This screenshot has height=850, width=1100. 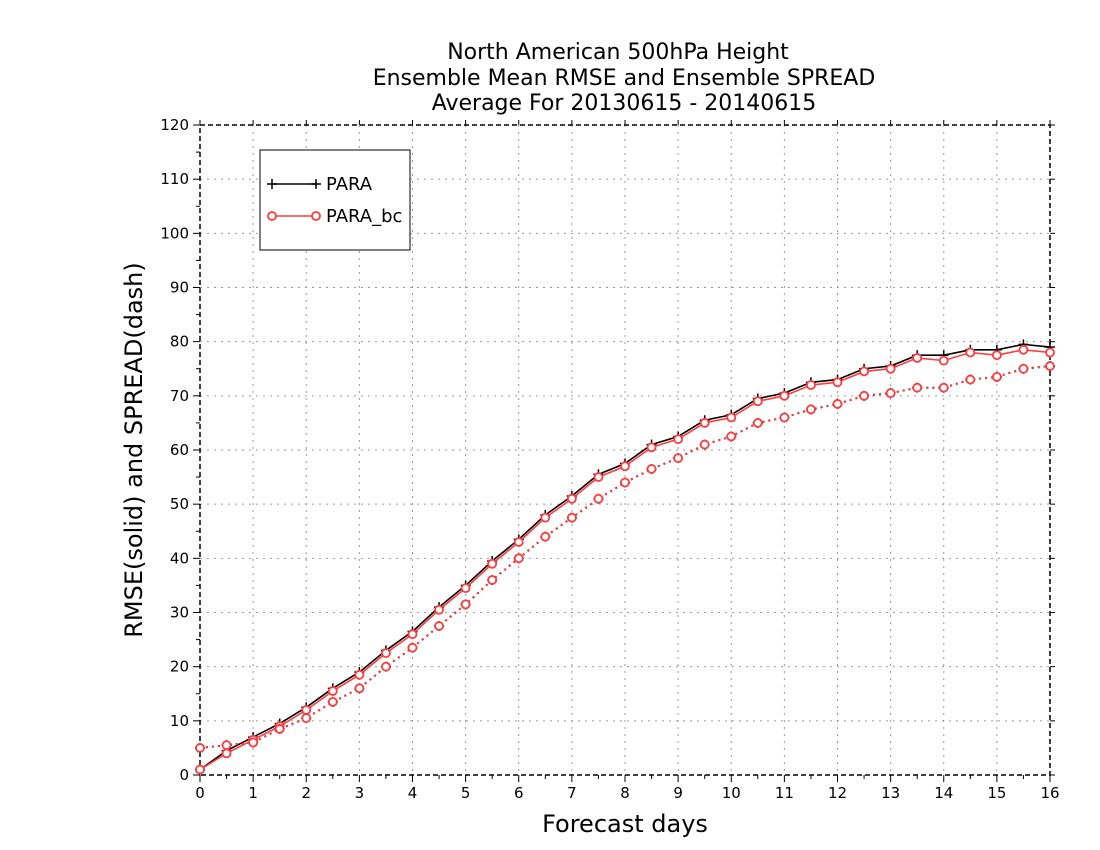 I want to click on chart-title-line-2: Ensemble Mean RMSE and Ensemble SPREAD, so click(x=624, y=78).